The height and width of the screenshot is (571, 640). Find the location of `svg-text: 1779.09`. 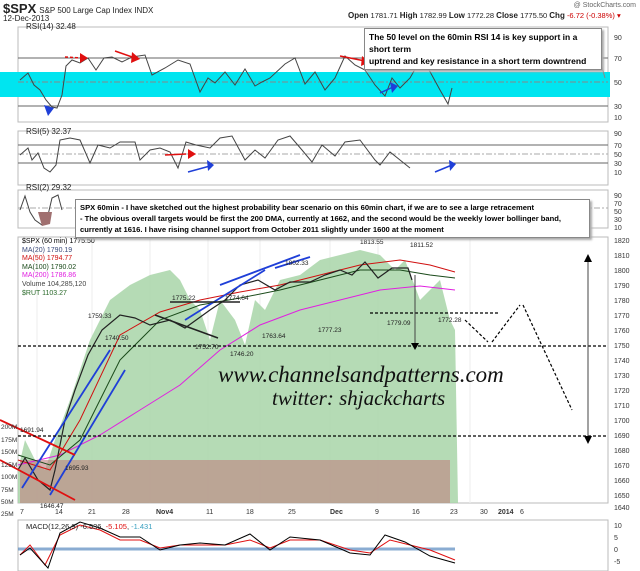

svg-text: 1779.09 is located at coordinates (399, 323).